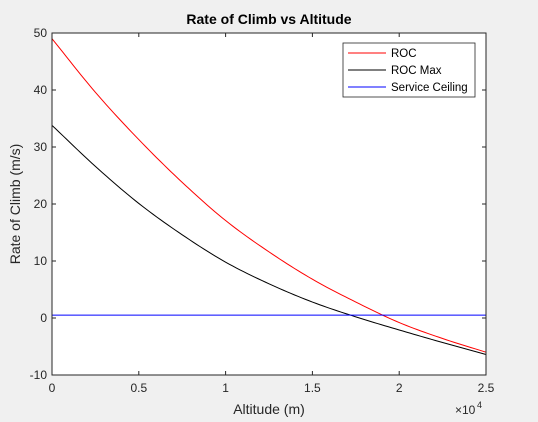 This screenshot has height=422, width=538. I want to click on x-axis-exponent: ×10 4, so click(468, 408).